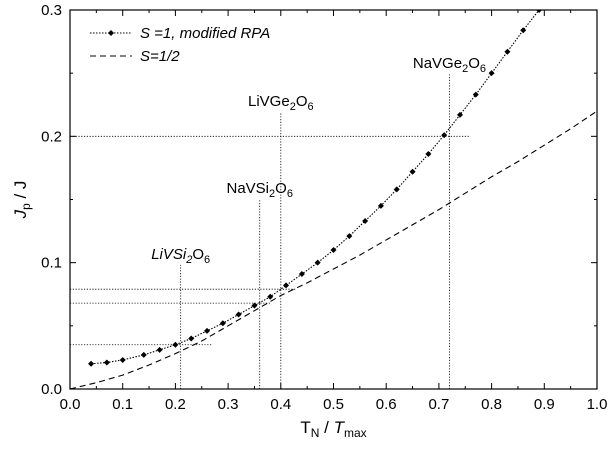  I want to click on x-tick-label: 0.9, so click(544, 404).